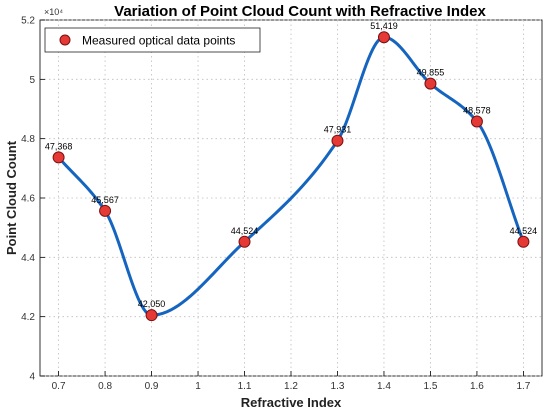  I want to click on x-tick-label: 1.6, so click(477, 386).